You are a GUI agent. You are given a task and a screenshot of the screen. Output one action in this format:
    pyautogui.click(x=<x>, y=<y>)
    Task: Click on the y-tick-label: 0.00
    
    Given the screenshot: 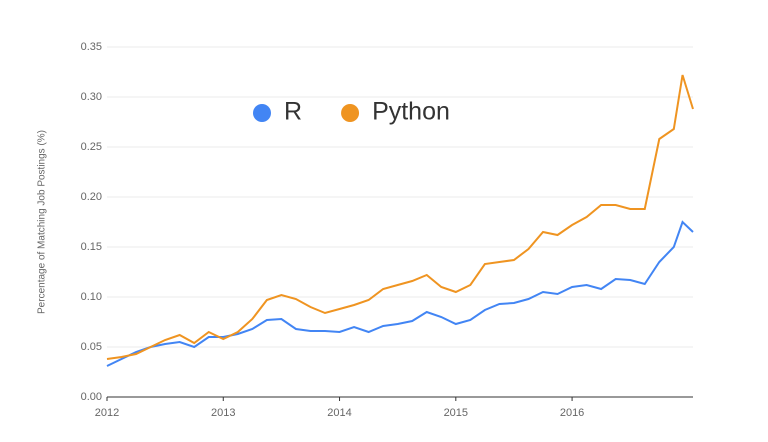 What is the action you would take?
    pyautogui.click(x=91, y=397)
    